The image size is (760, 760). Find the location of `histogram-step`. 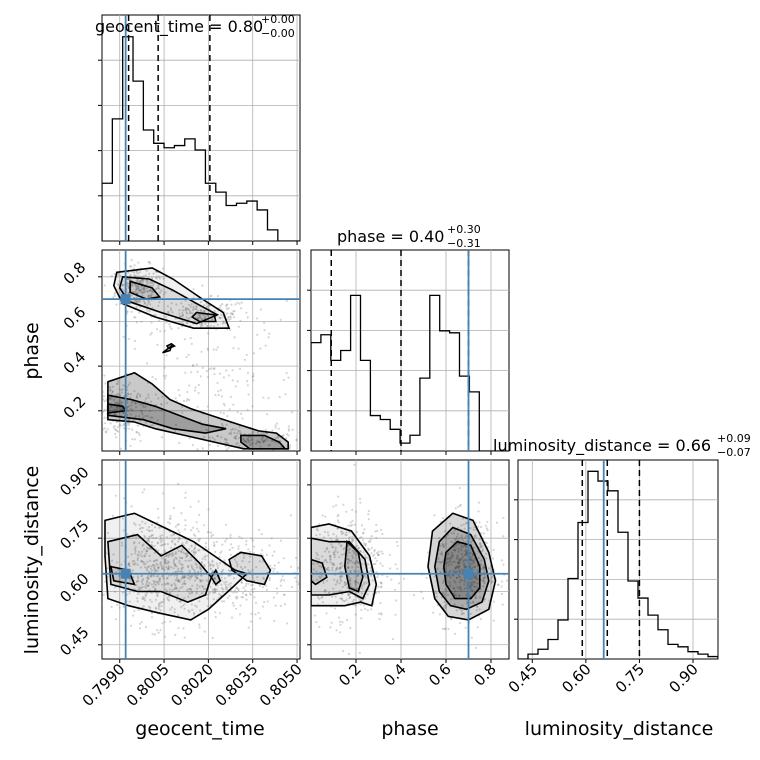

histogram-step is located at coordinates (201, 138).